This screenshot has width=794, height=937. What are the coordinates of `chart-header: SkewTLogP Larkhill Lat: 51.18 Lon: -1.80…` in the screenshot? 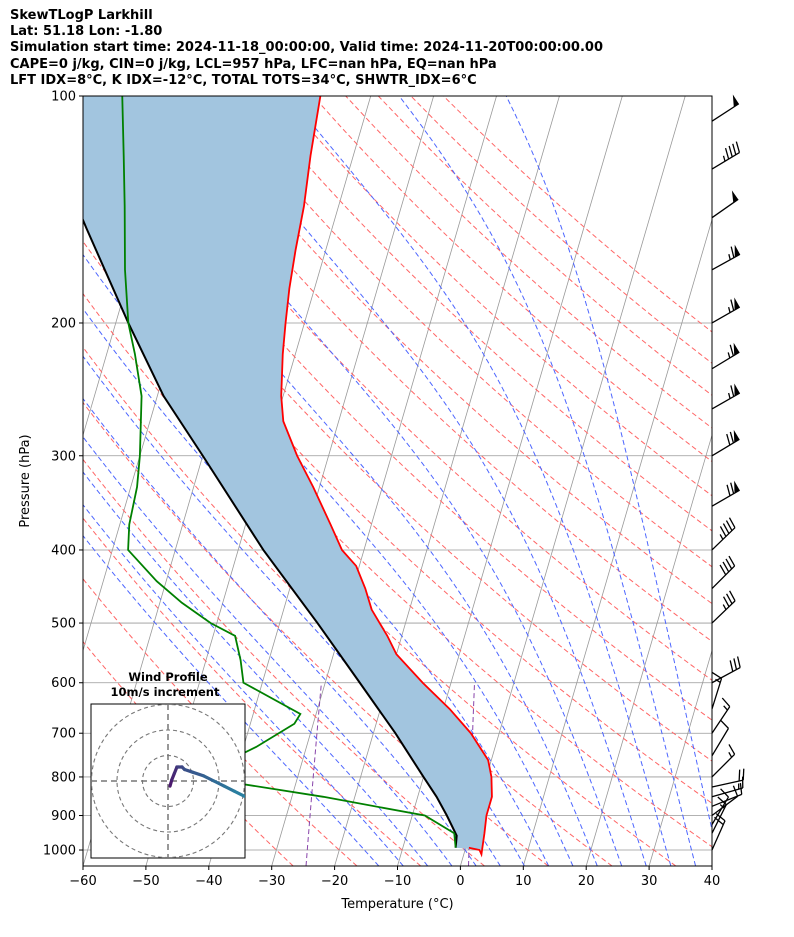 It's located at (395, 48).